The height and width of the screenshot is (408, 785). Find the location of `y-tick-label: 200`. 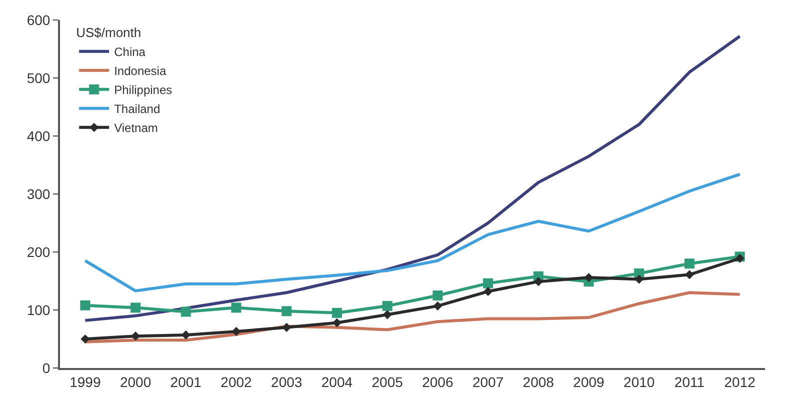

y-tick-label: 200 is located at coordinates (38, 252).